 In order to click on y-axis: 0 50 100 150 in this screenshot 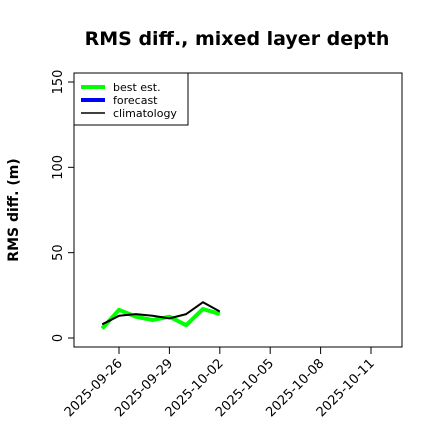, I will do `click(62, 206)`.